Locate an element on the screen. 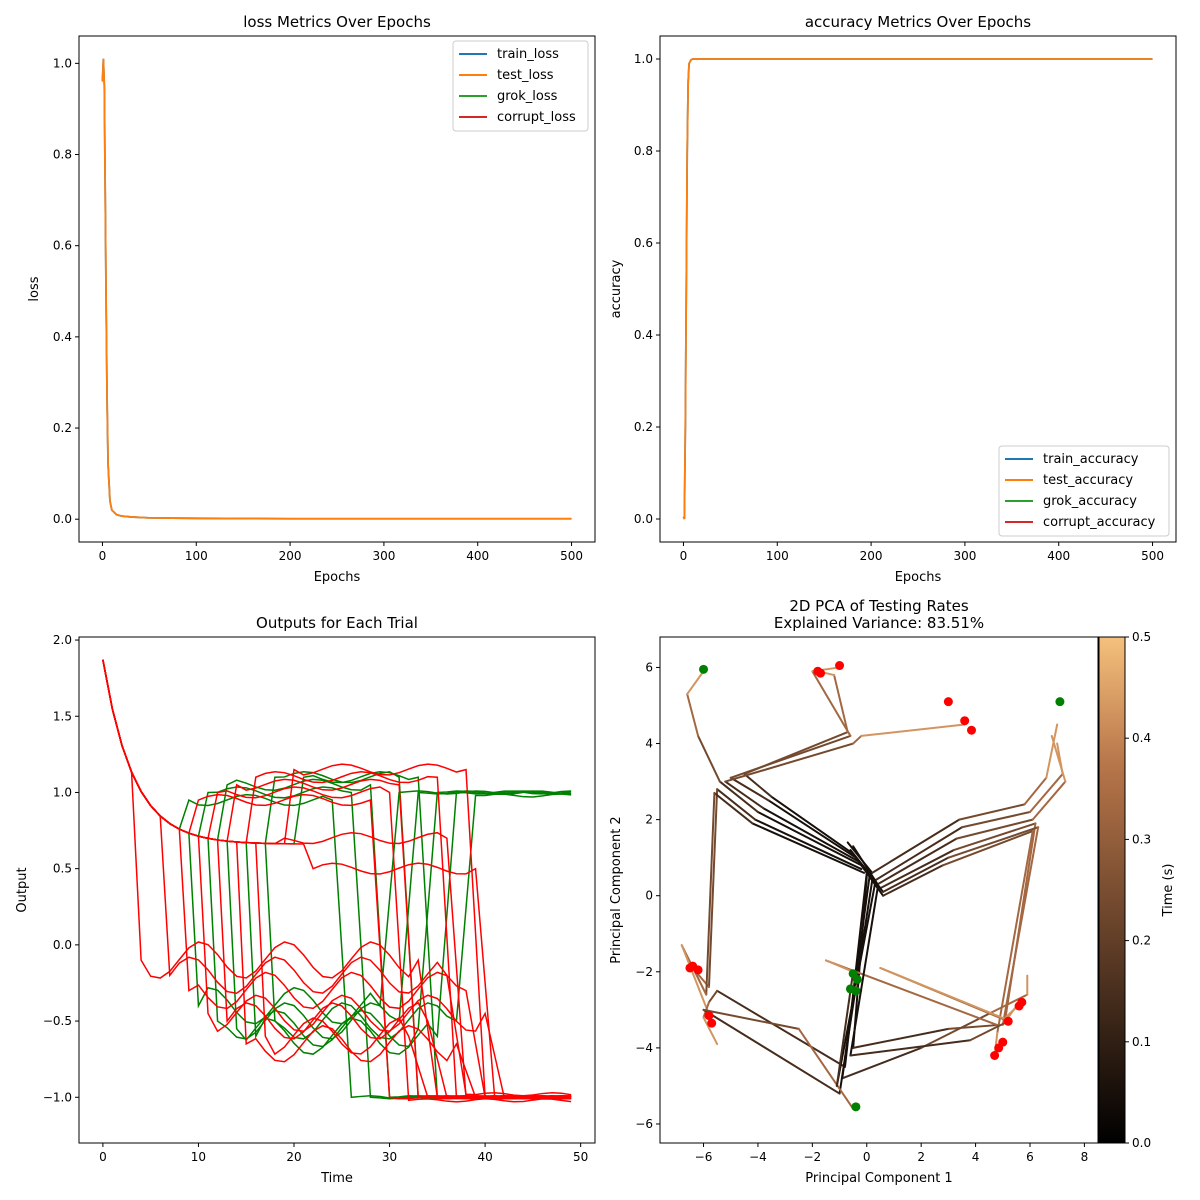 This screenshot has width=1200, height=1200. pca-ylabel: Principal Component 2 is located at coordinates (616, 889).